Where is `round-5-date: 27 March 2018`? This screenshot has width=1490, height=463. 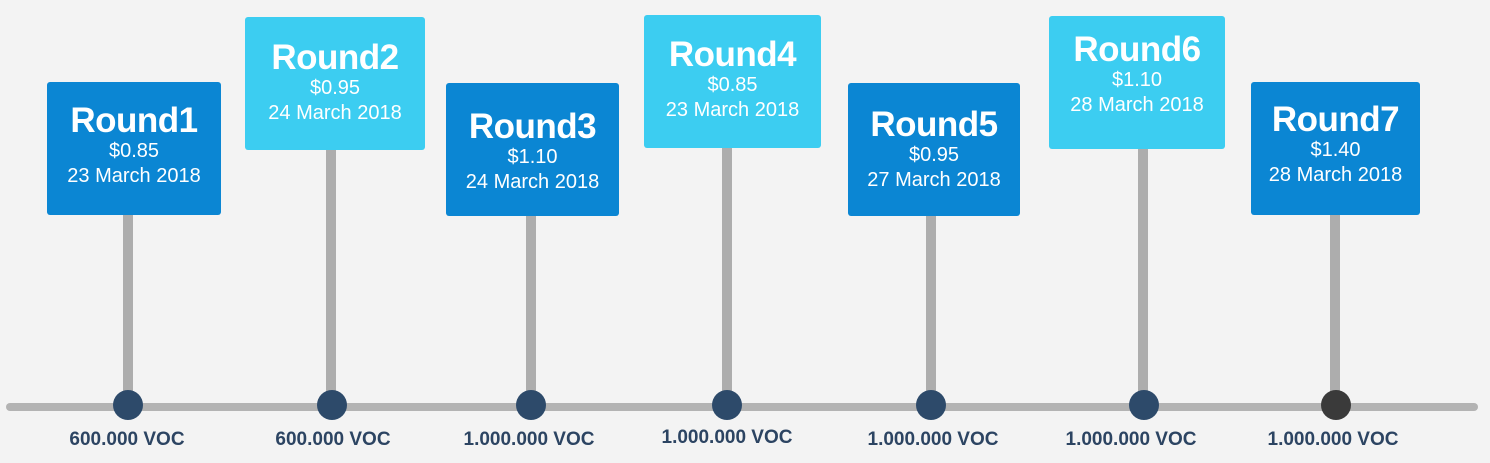 round-5-date: 27 March 2018 is located at coordinates (934, 180).